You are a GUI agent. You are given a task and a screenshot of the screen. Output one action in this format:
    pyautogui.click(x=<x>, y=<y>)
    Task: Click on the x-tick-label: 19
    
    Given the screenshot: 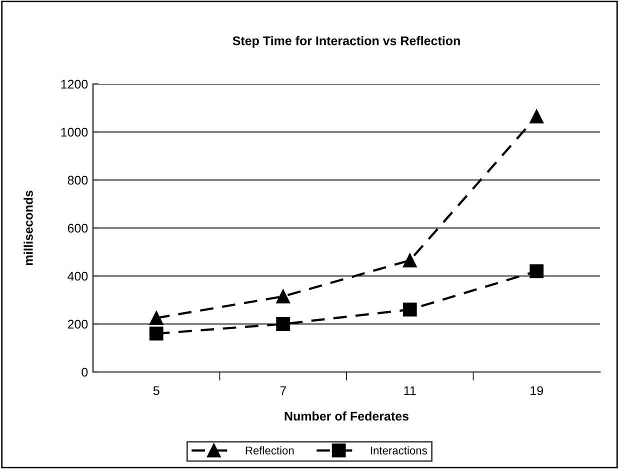 What is the action you would take?
    pyautogui.click(x=536, y=391)
    